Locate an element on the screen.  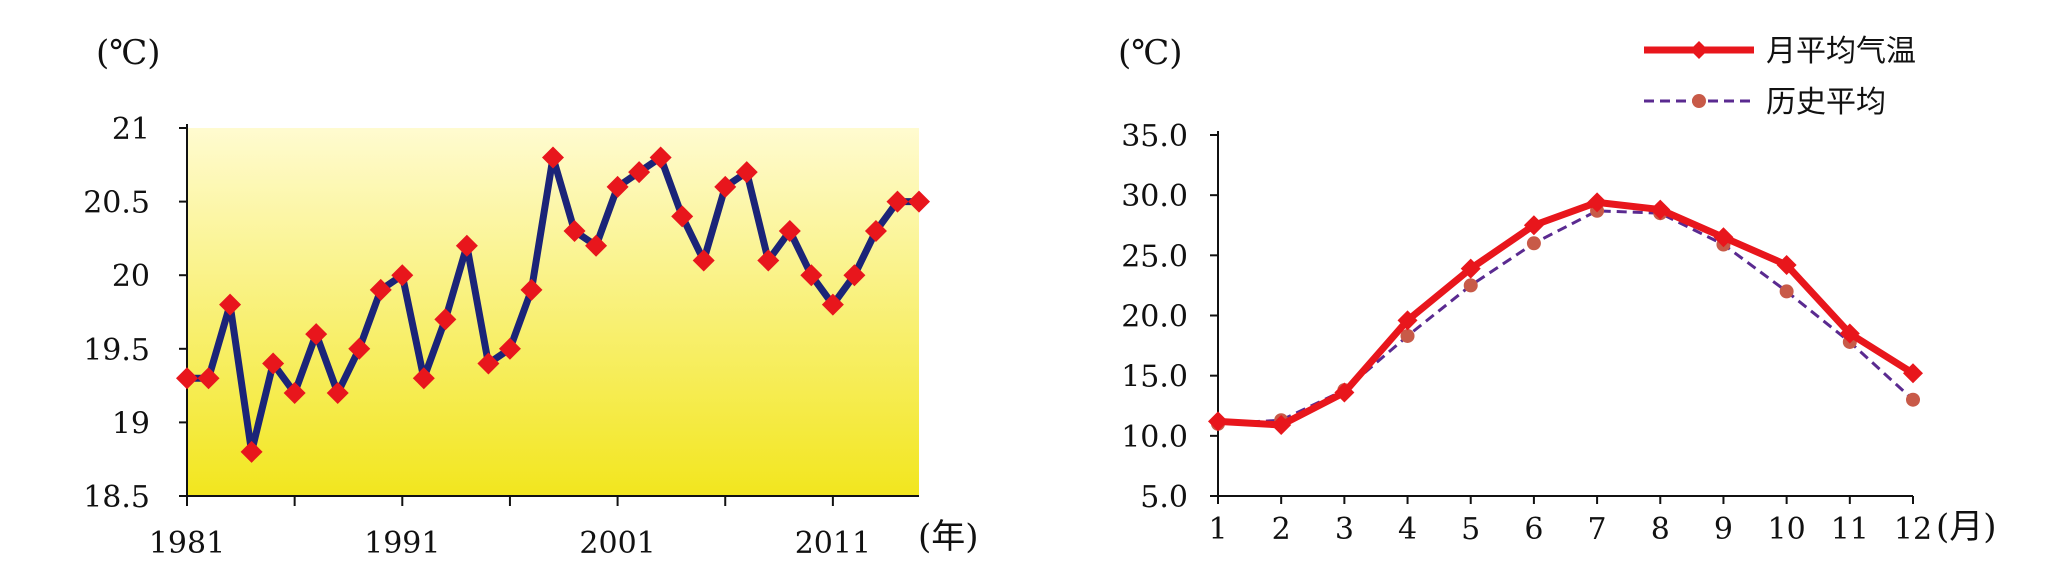
right-x-tick-label: 11 is located at coordinates (1850, 529).